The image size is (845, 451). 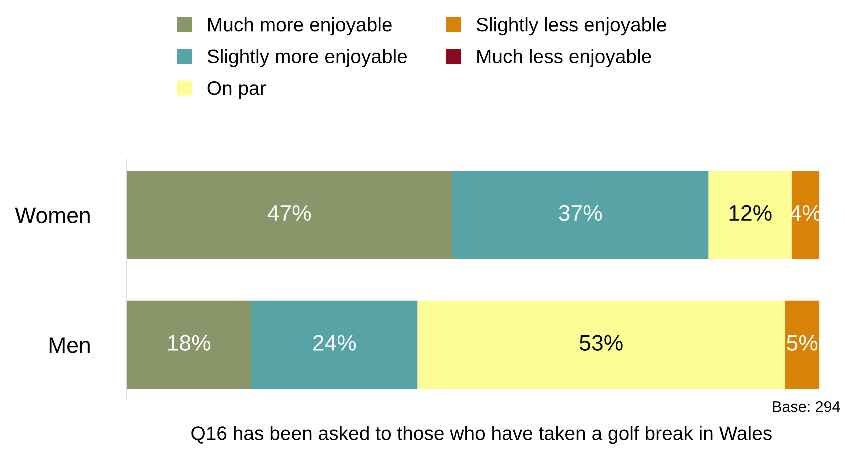 I want to click on legend-label: Much less enjoyable, so click(x=565, y=58).